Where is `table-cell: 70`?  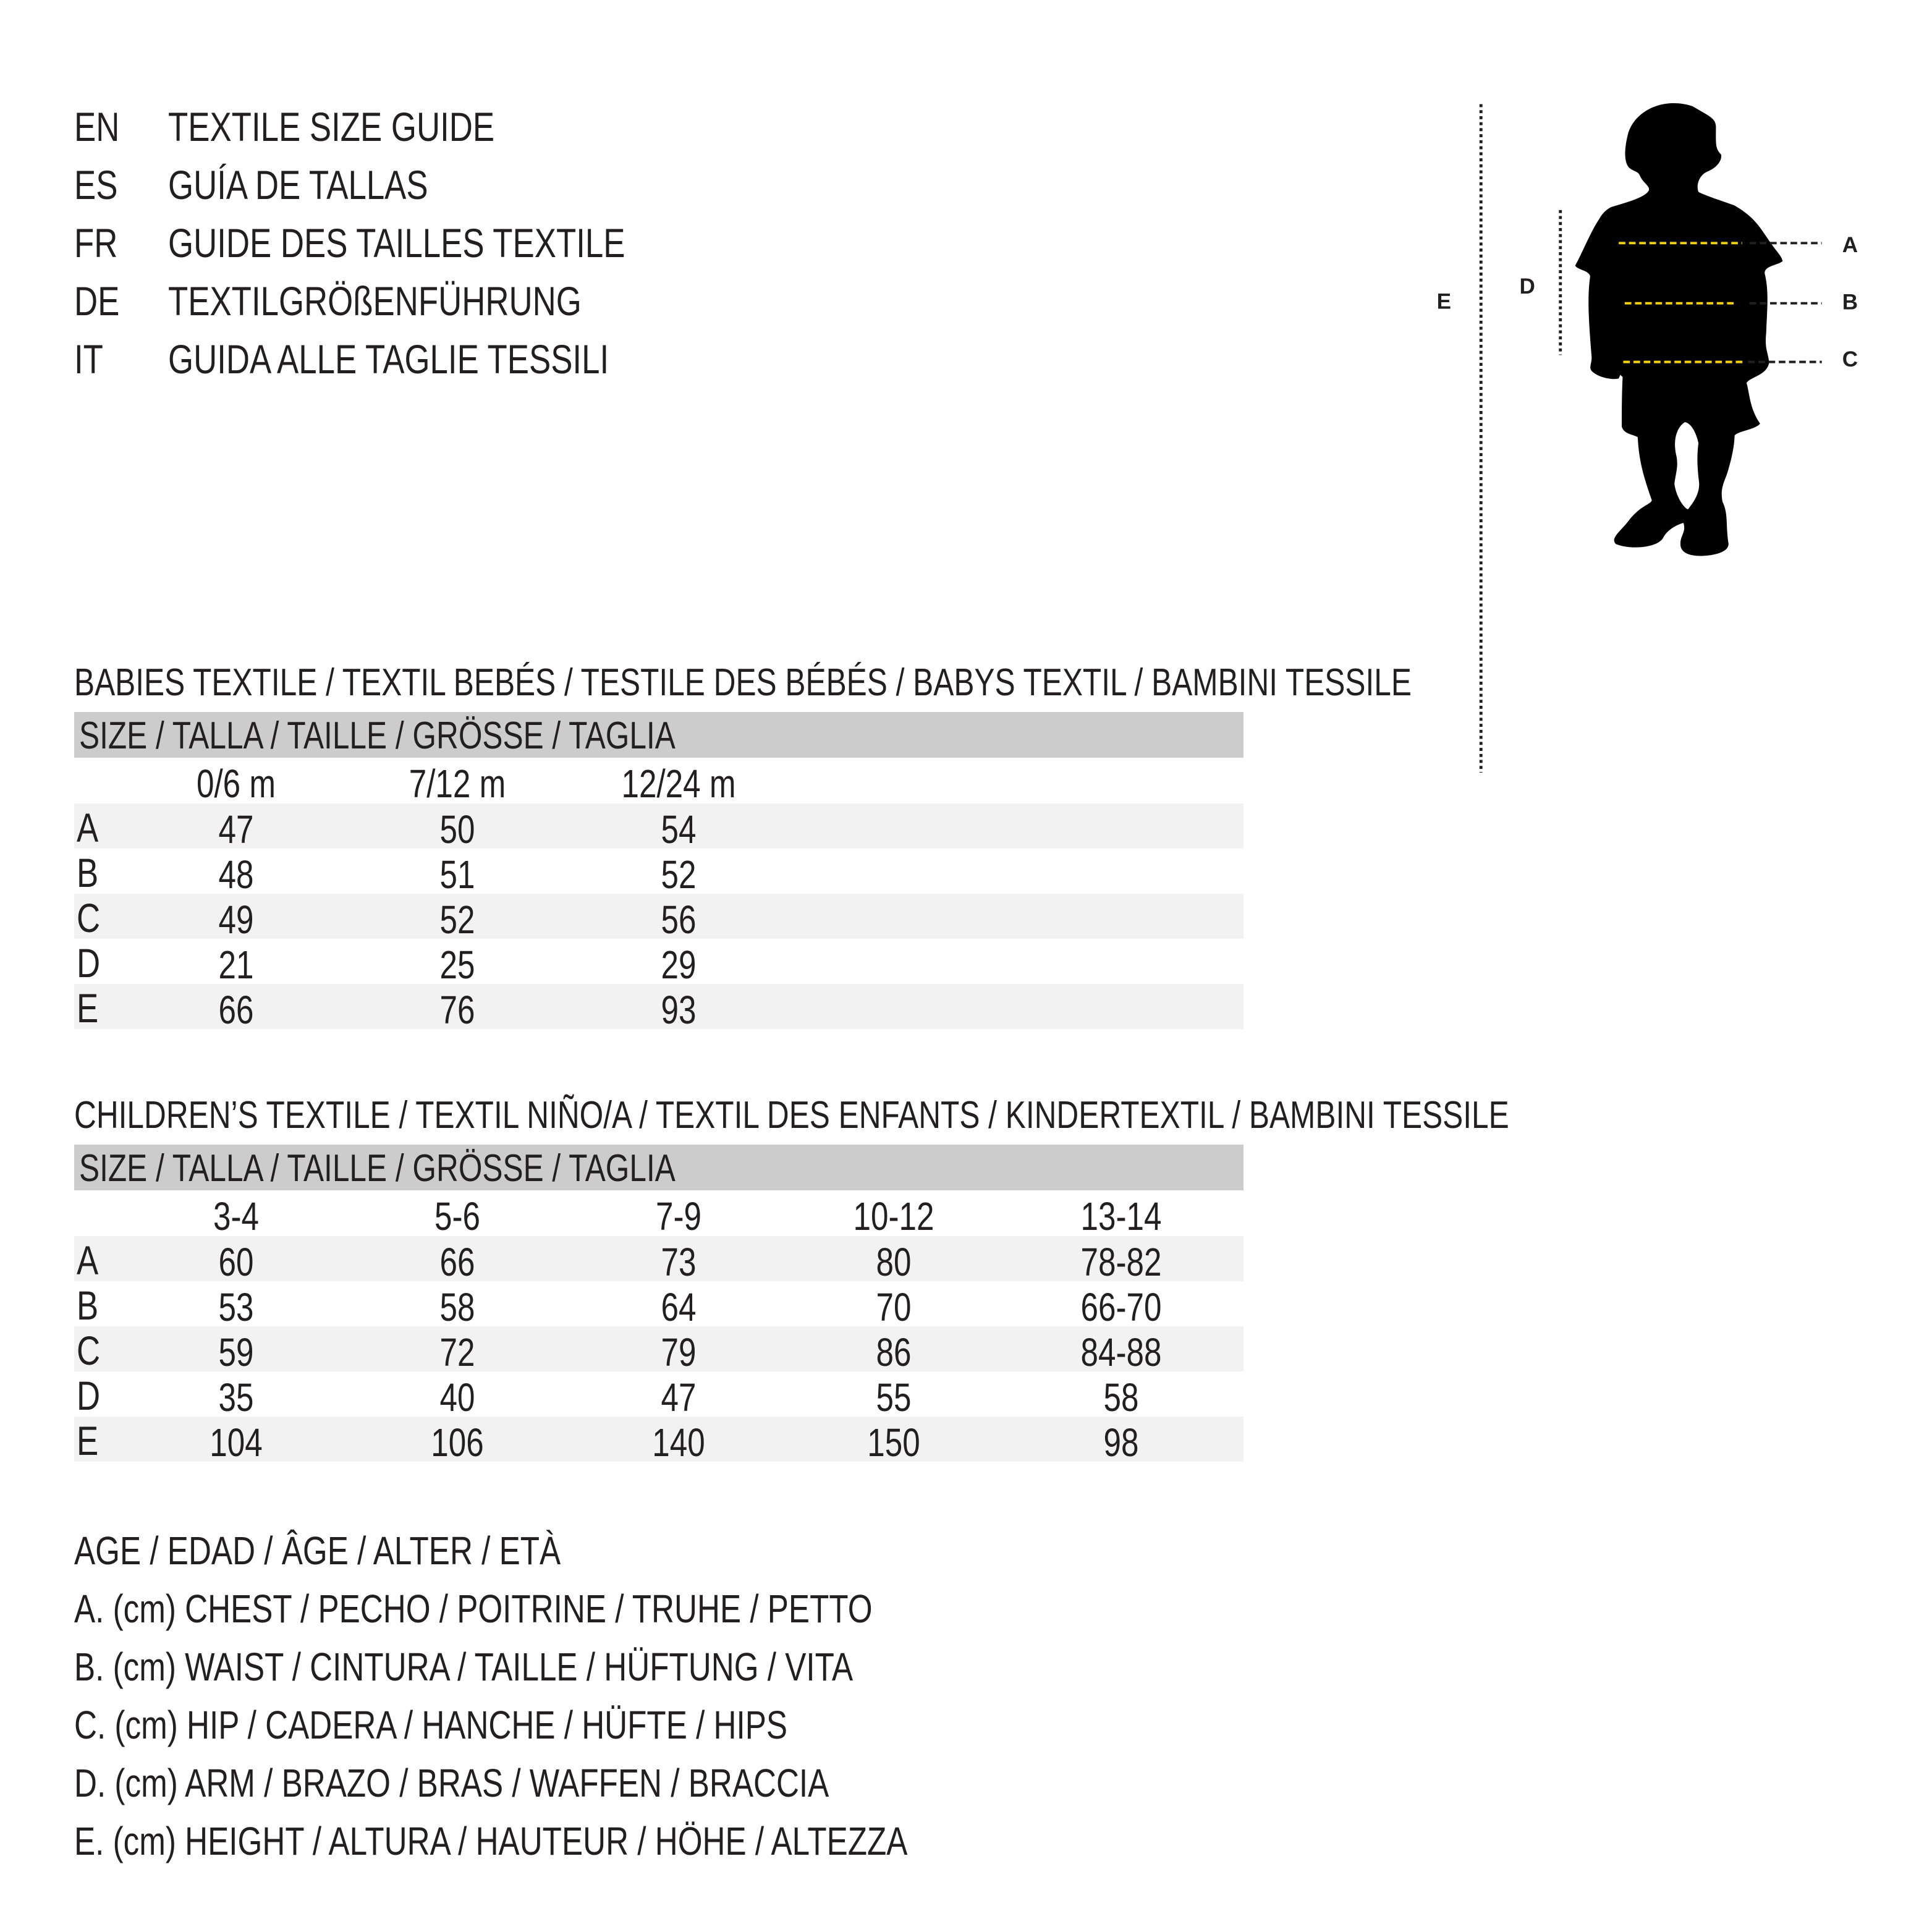 table-cell: 70 is located at coordinates (894, 1307).